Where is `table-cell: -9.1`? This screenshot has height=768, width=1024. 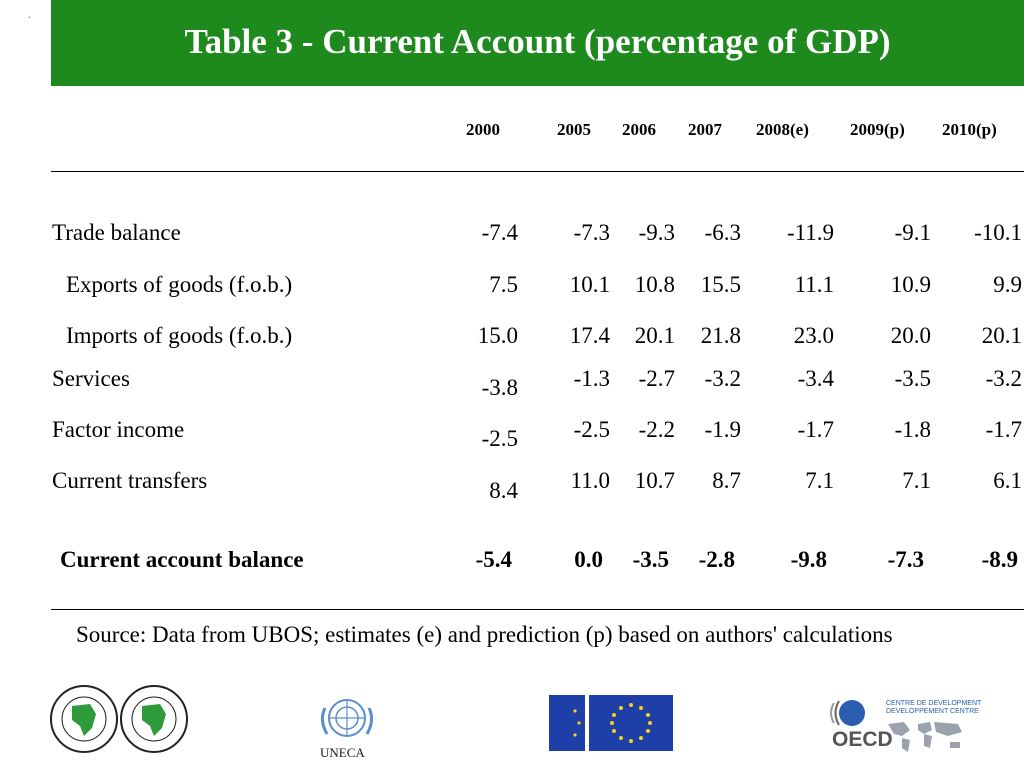
table-cell: -9.1 is located at coordinates (912, 232).